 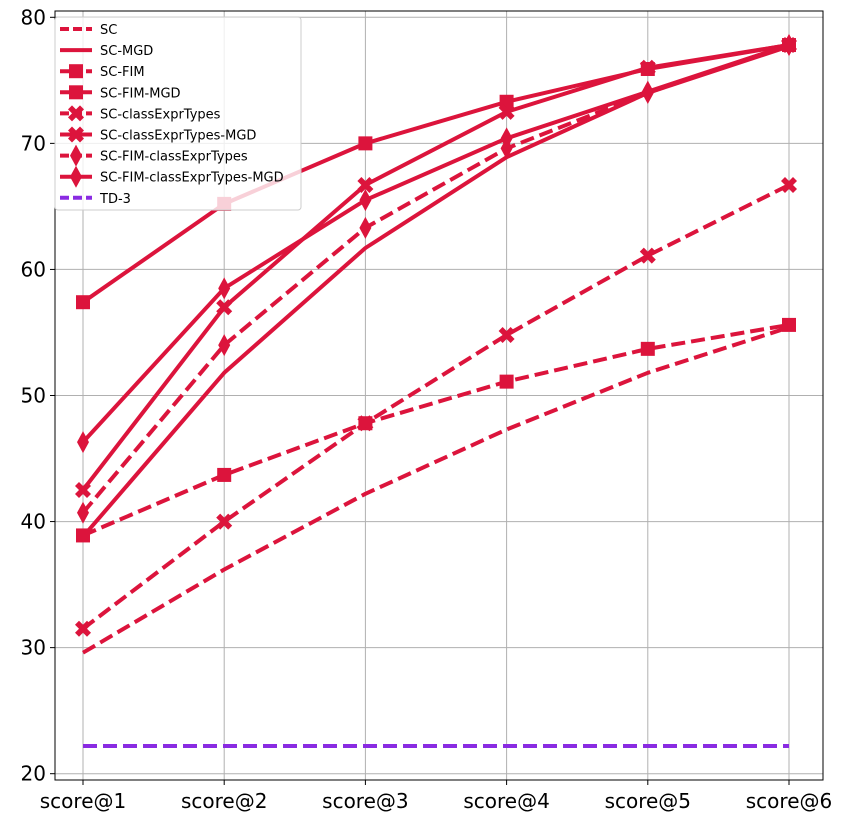 What do you see at coordinates (192, 178) in the screenshot?
I see `legend-label: SC-FIM-classExprTypes-MGD` at bounding box center [192, 178].